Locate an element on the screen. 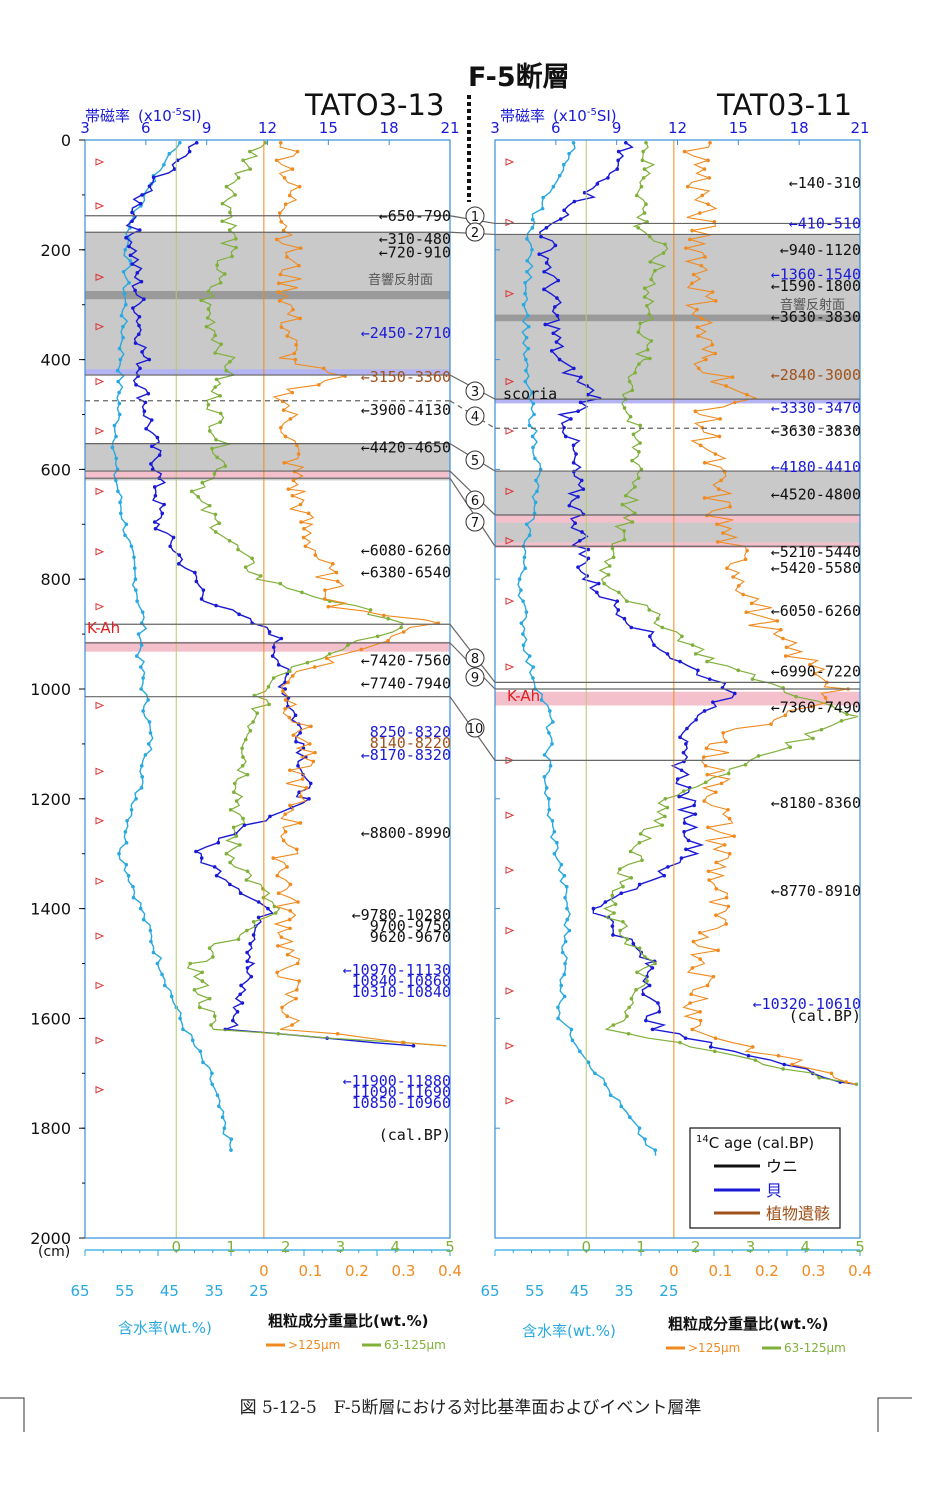 Image resolution: width=941 pixels, height=1500 pixels. green-tick-label: 0 is located at coordinates (176, 1247).